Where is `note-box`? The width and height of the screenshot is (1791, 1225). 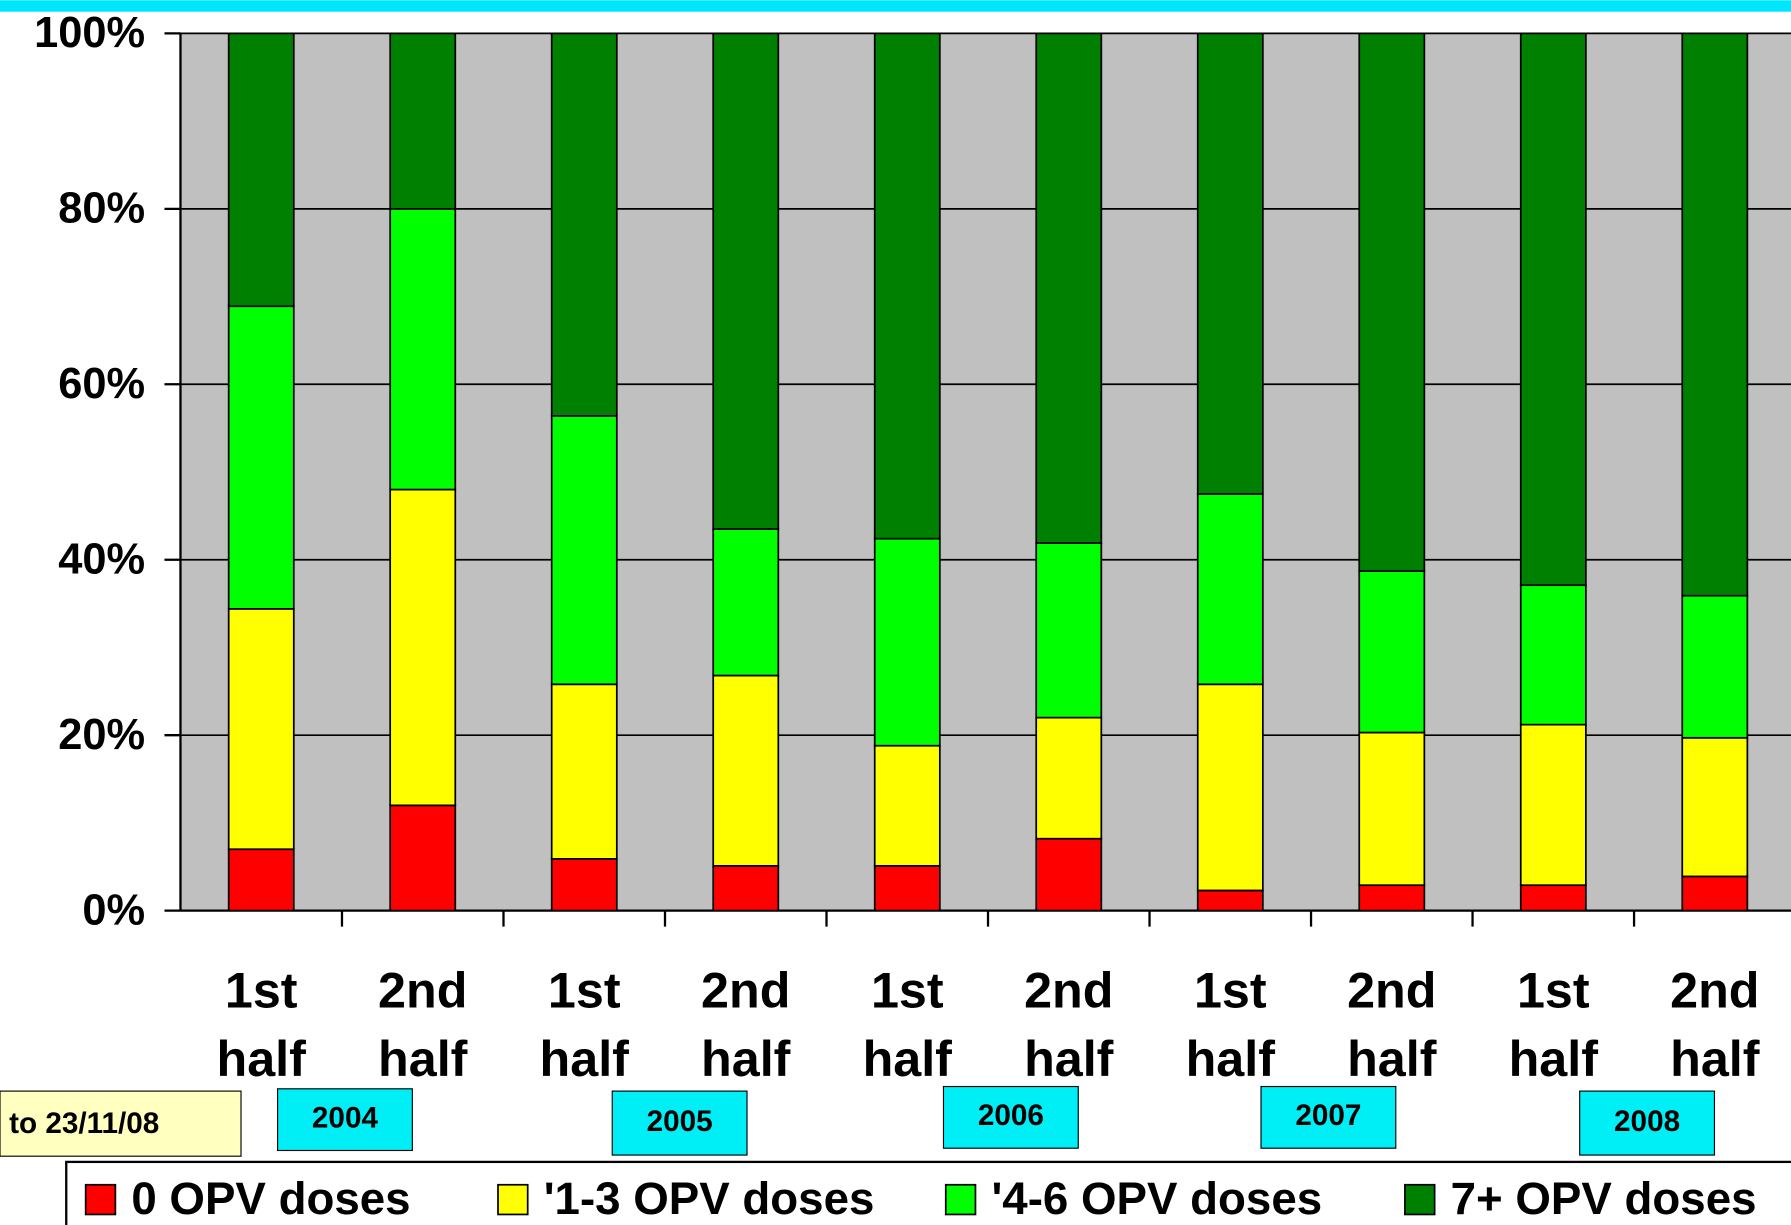 note-box is located at coordinates (121, 1123).